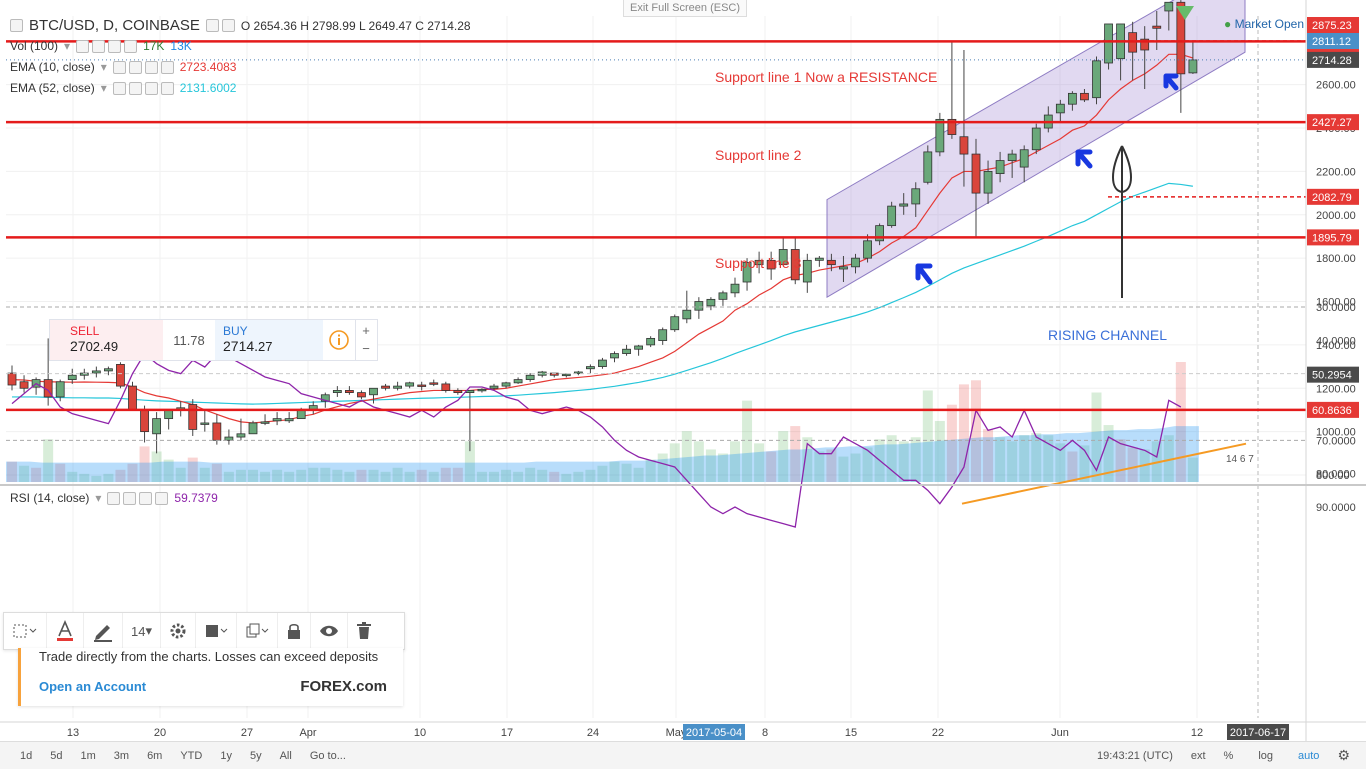 The width and height of the screenshot is (1366, 769). What do you see at coordinates (107, 46) in the screenshot?
I see `vol-buttons` at bounding box center [107, 46].